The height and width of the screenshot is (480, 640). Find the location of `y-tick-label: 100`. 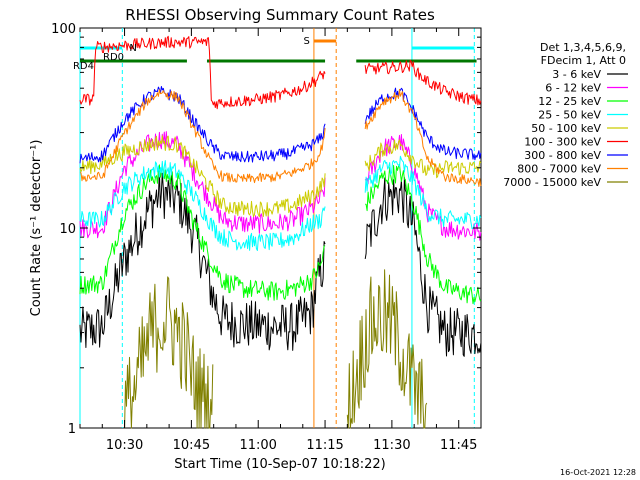

y-tick-label: 100 is located at coordinates (63, 29).